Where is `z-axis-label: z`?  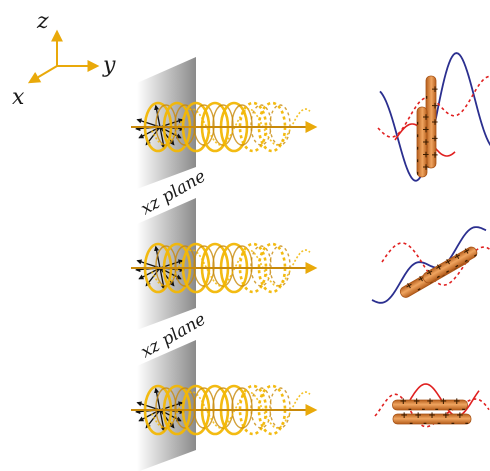
z-axis-label: z is located at coordinates (42, 21).